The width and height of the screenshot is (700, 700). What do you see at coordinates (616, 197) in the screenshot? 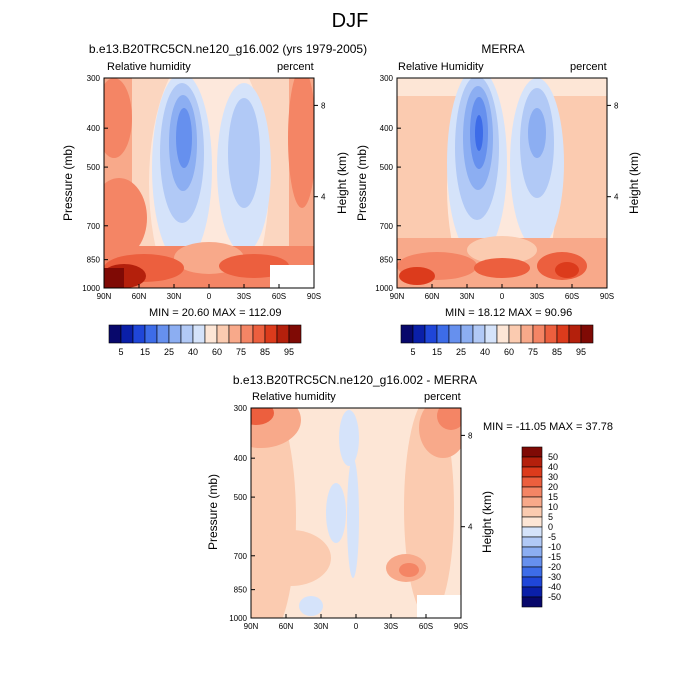
I see `y2-tick-label: 4` at bounding box center [616, 197].